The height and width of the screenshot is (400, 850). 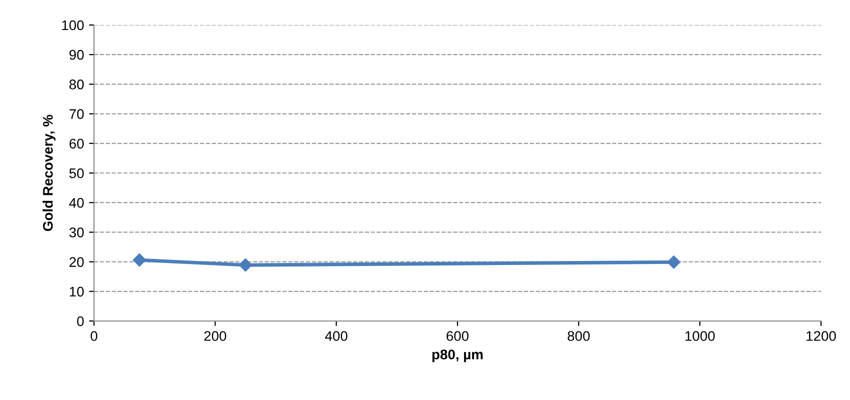 I want to click on y-tick-label: 40, so click(x=76, y=203).